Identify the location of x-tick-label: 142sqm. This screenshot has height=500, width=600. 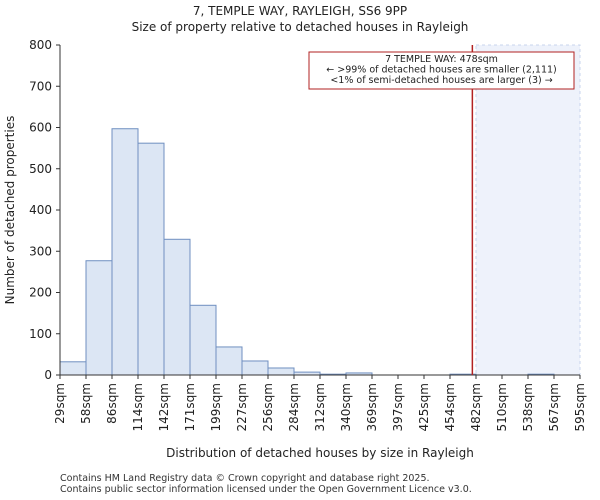
(164, 407).